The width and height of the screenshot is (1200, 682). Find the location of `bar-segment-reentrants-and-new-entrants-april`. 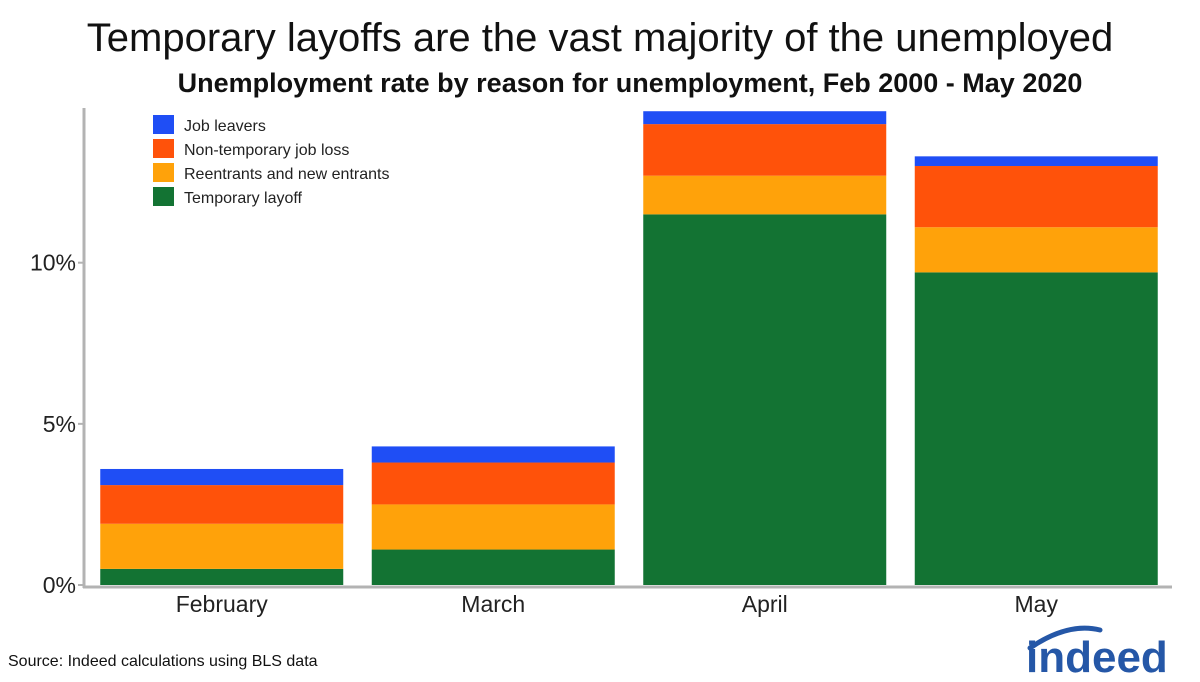

bar-segment-reentrants-and-new-entrants-april is located at coordinates (765, 195).